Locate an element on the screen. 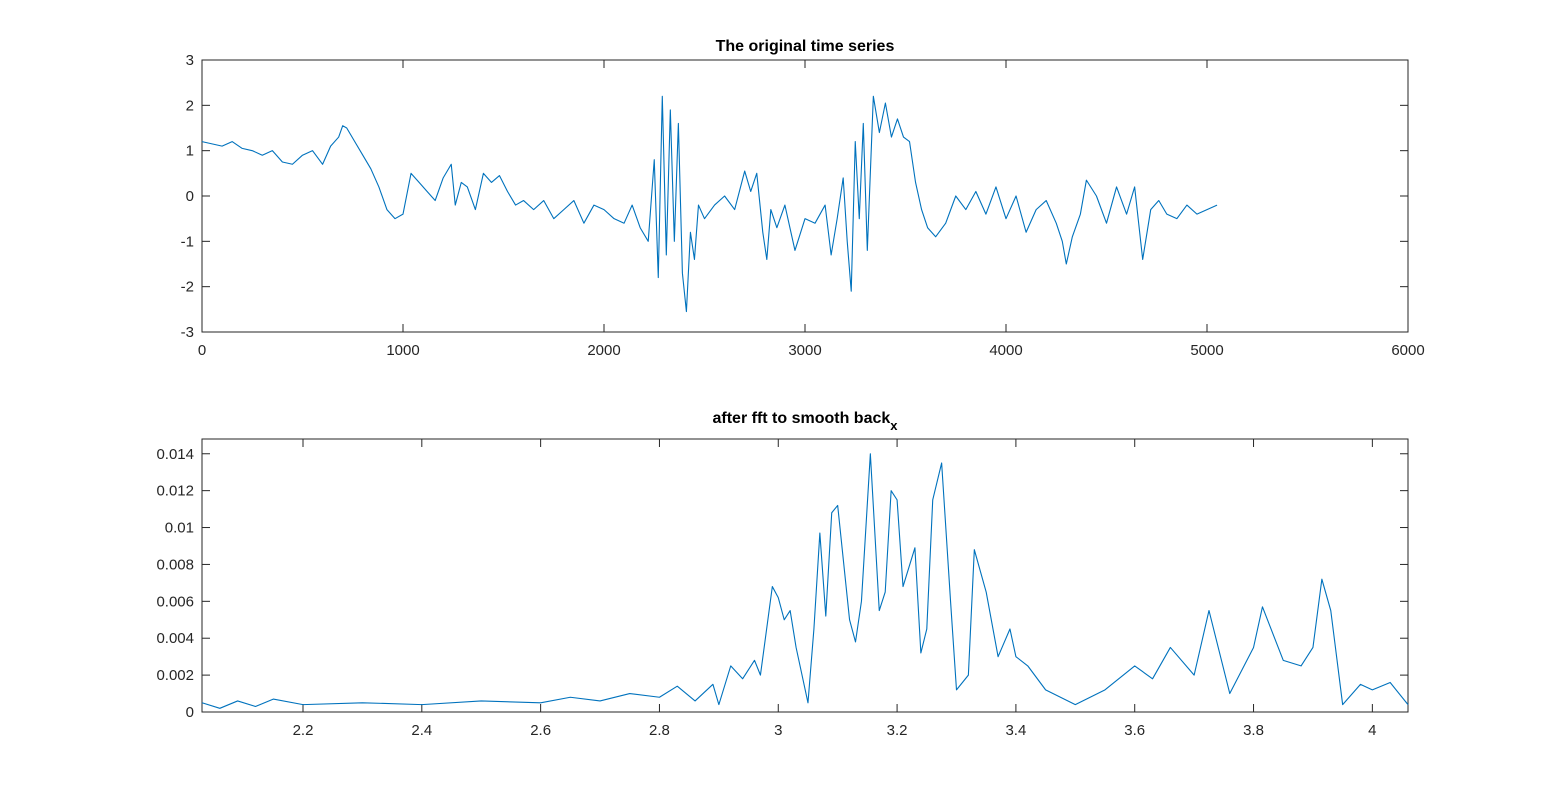 Image resolution: width=1557 pixels, height=800 pixels. time-series-y-tick-label: 1 is located at coordinates (190, 151).